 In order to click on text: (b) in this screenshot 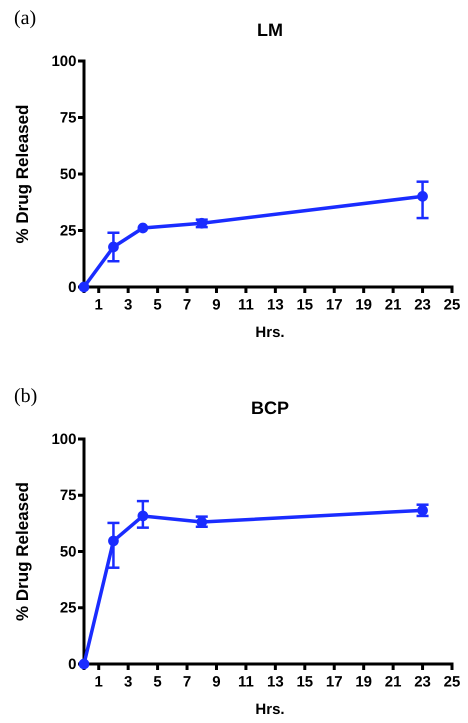, I will do `click(26, 396)`.